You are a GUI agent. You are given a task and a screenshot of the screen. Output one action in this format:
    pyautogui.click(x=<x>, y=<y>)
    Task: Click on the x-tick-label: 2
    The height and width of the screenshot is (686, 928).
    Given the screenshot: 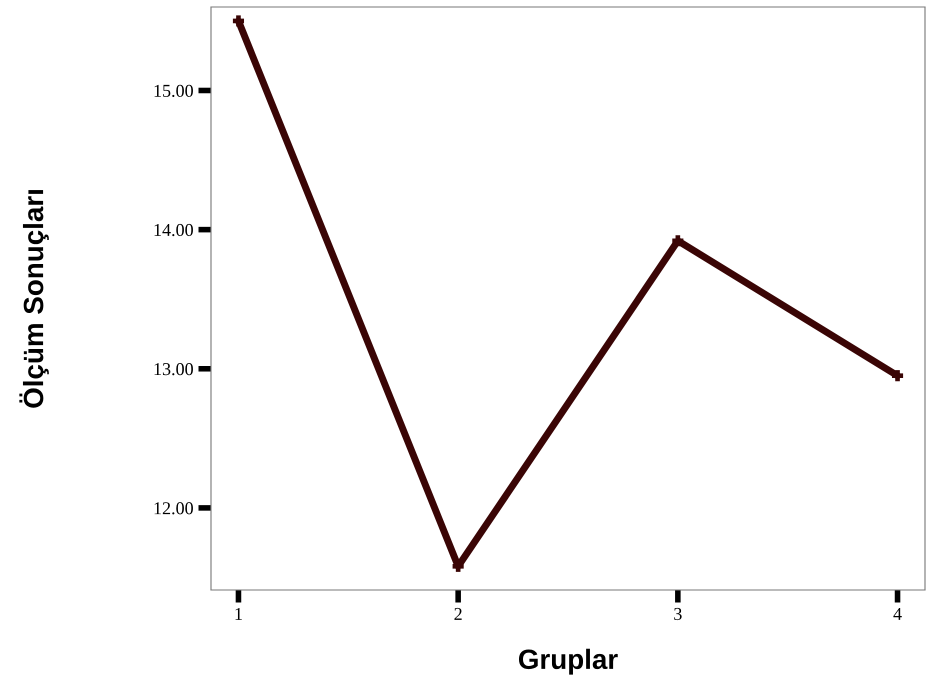 What is the action you would take?
    pyautogui.click(x=458, y=614)
    